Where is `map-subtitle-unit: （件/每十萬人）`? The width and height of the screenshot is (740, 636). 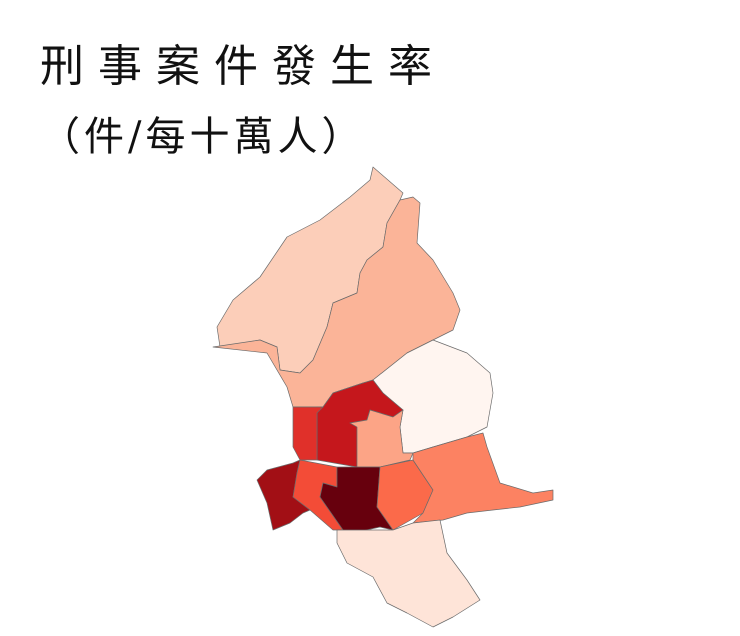
map-subtitle-unit: （件/每十萬人） is located at coordinates (203, 137).